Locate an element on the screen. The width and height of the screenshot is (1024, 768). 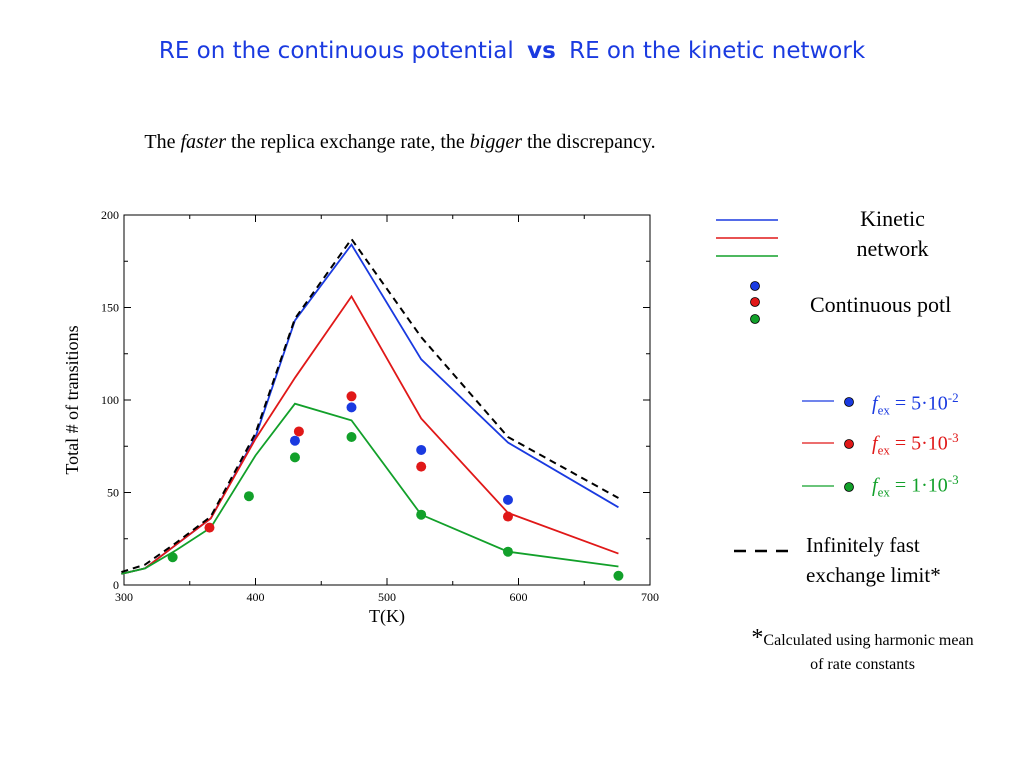
x-tick-label: 600 is located at coordinates (519, 597).